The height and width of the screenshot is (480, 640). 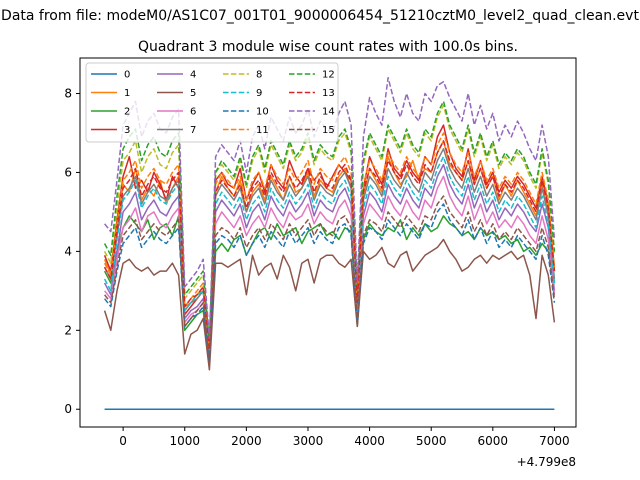 What do you see at coordinates (193, 130) in the screenshot?
I see `legend-label-7: 7` at bounding box center [193, 130].